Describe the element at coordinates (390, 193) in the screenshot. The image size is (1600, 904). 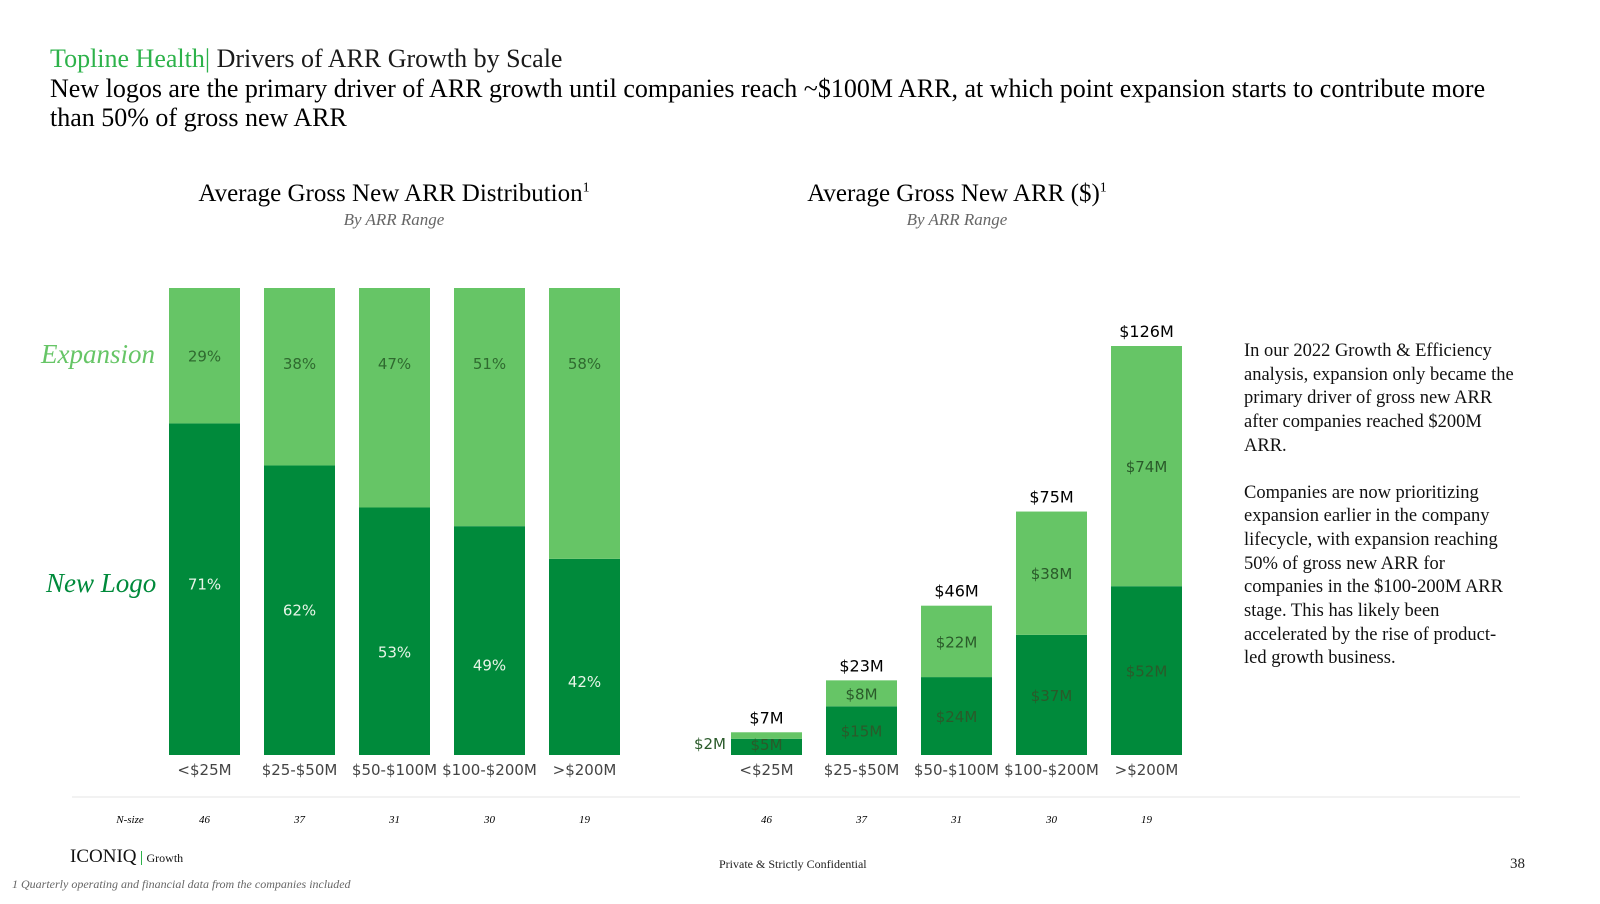
I see `chart1-title-text: Average Gross New ARR Distribution` at that location.